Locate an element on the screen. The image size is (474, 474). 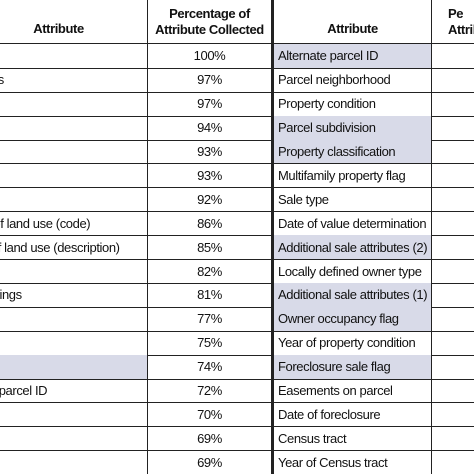
header-line: Percentage of is located at coordinates (209, 13).